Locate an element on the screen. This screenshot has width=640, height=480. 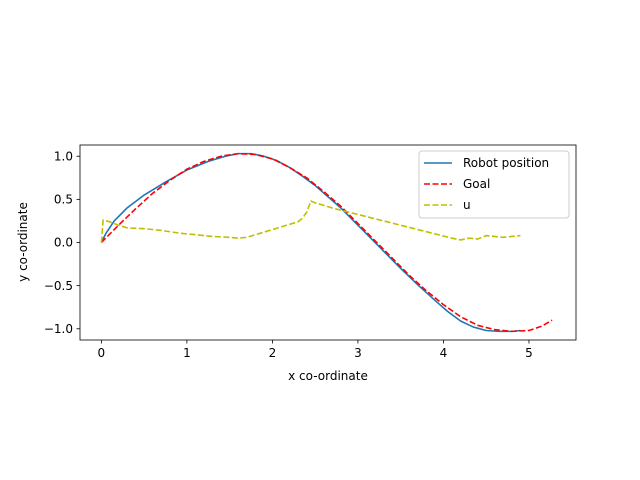
legend: Robot position Goal u is located at coordinates (494, 184).